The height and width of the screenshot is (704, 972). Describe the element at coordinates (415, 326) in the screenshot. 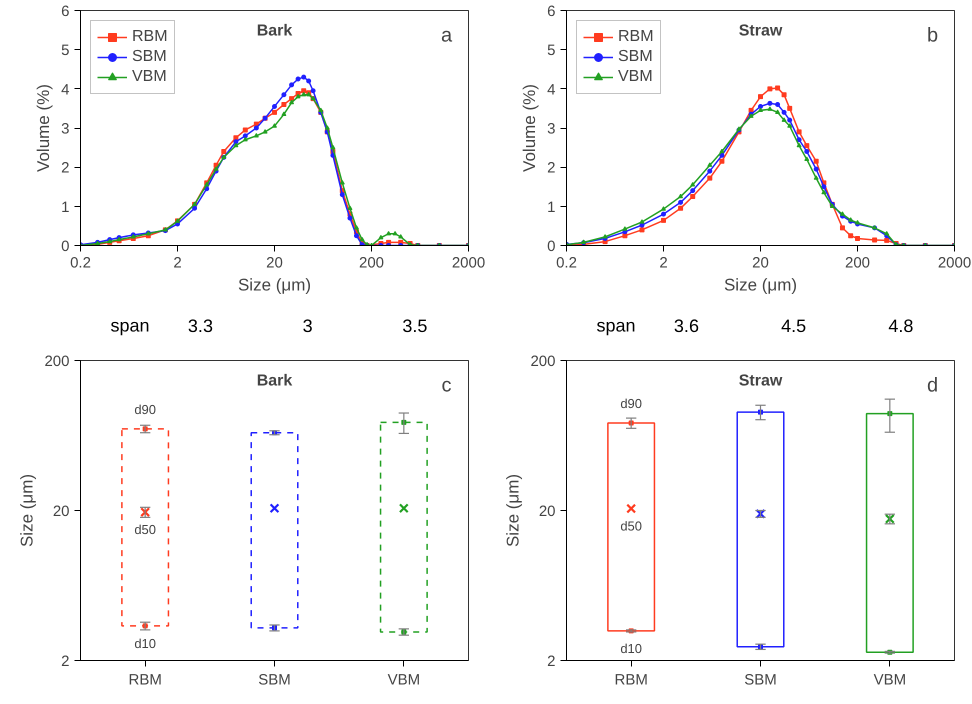

I see `text: 3.5` at that location.